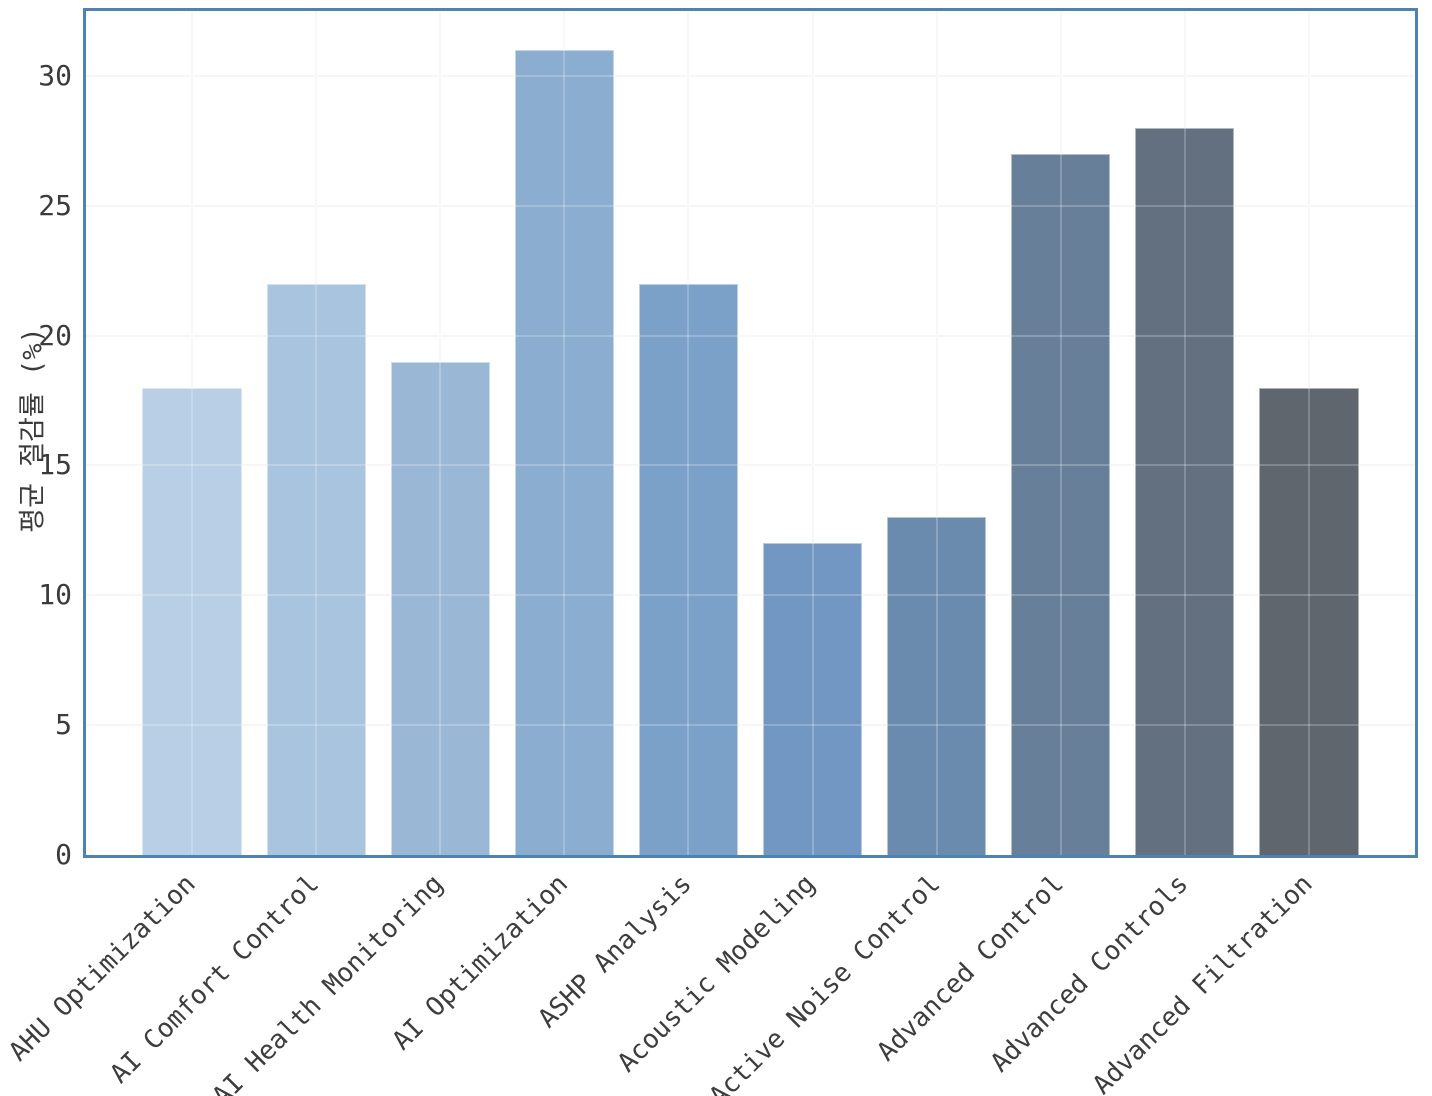  I want to click on gridline-horizontal, so click(750, 75).